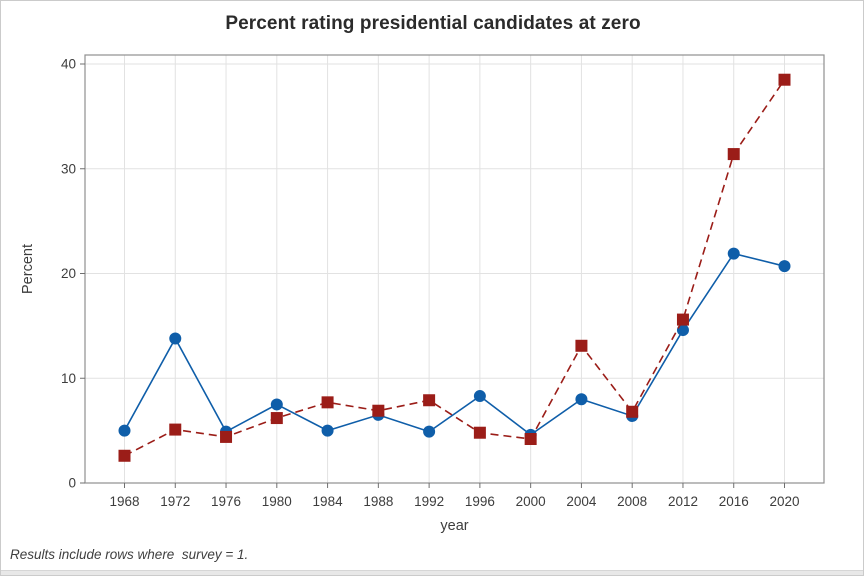 This screenshot has height=576, width=864. Describe the element at coordinates (68, 168) in the screenshot. I see `y-tick-label: 30` at that location.